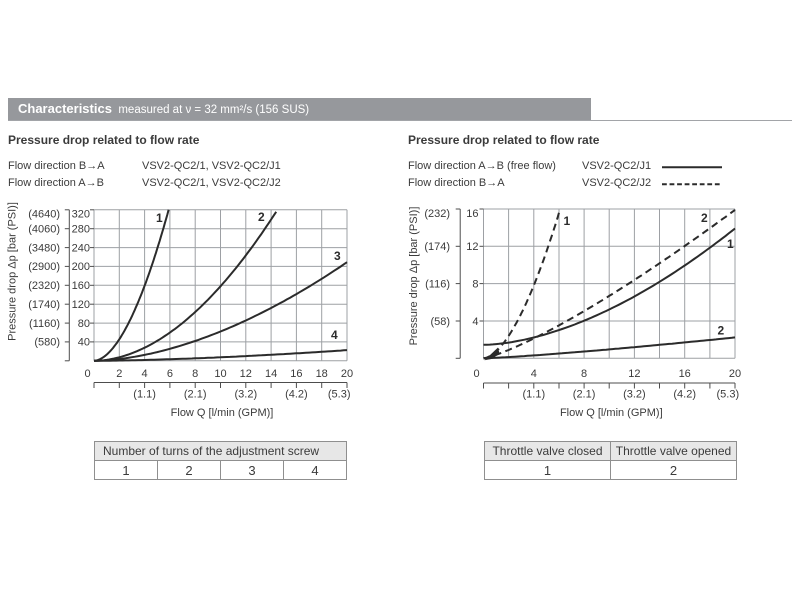  What do you see at coordinates (47, 343) in the screenshot?
I see `svg-text: (580)` at bounding box center [47, 343].